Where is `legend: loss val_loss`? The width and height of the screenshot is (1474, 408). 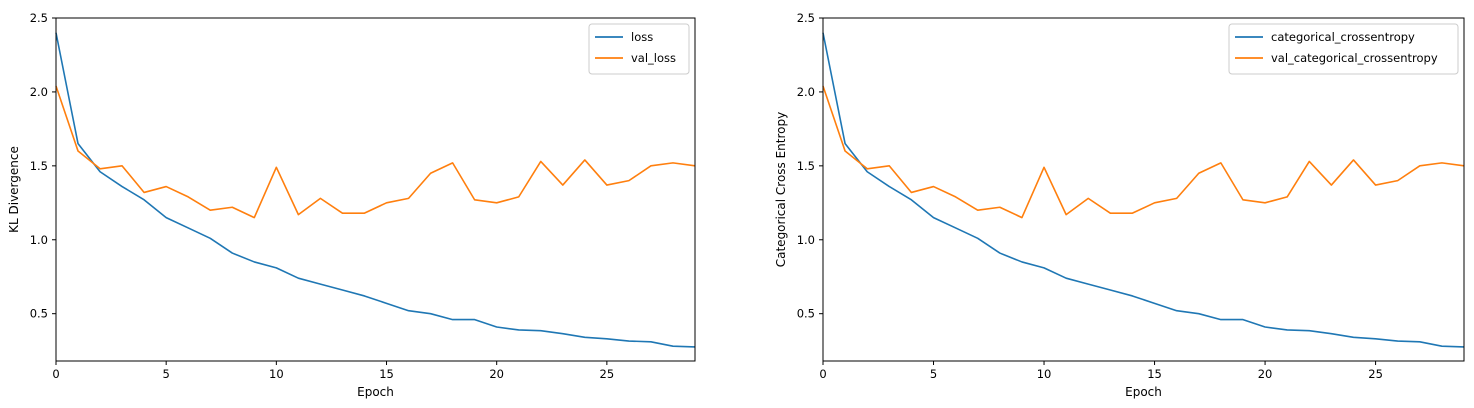
legend: loss val_loss is located at coordinates (639, 49).